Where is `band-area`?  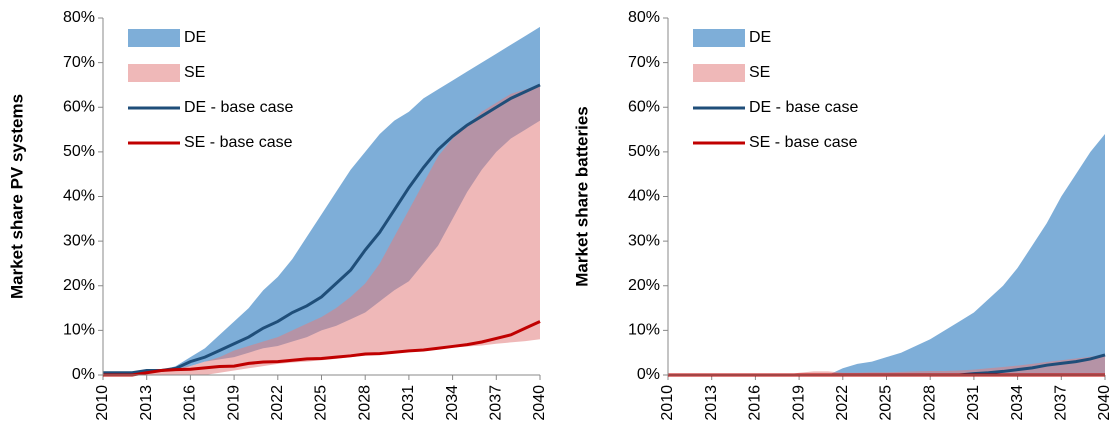
band-area is located at coordinates (886, 364).